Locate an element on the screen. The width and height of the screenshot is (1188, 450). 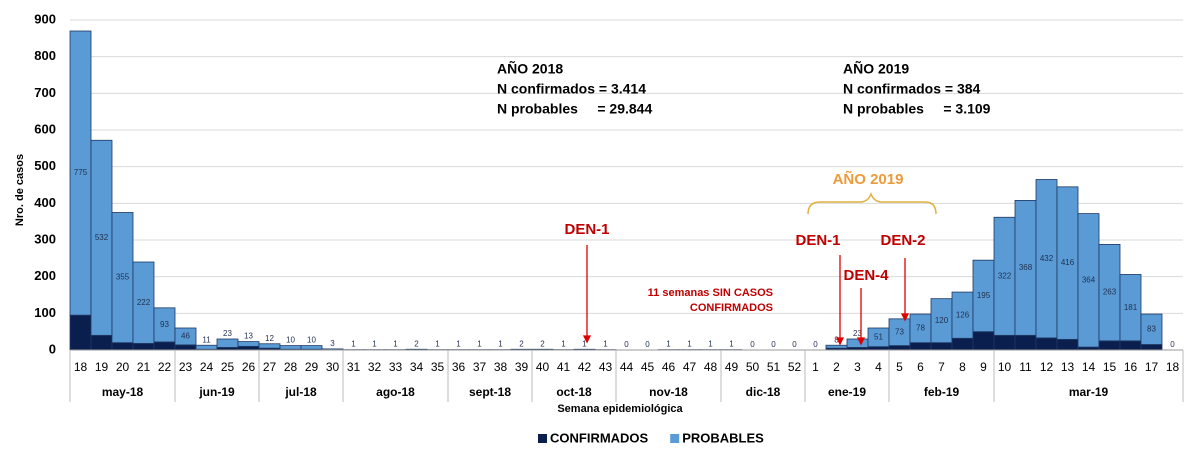
x-tick-label: 38 is located at coordinates (501, 367).